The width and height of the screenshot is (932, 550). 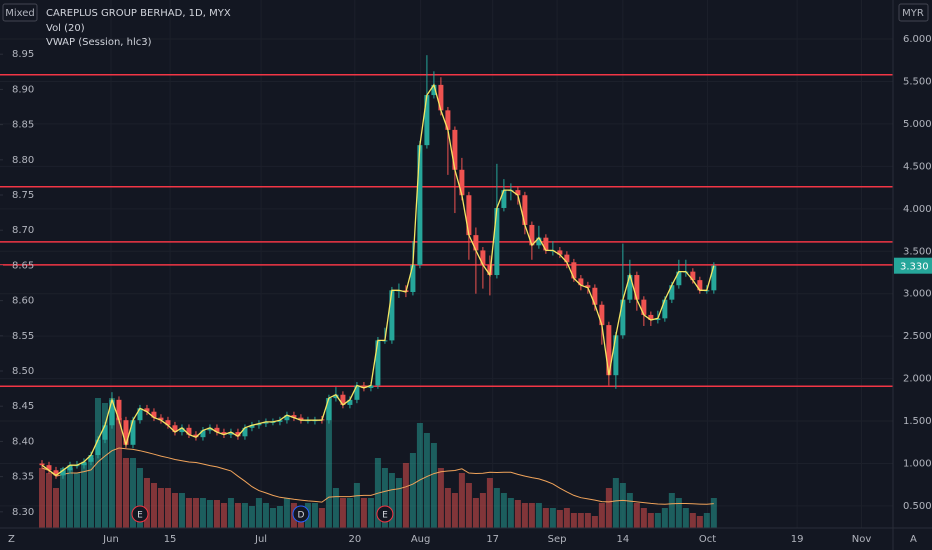 I want to click on y-tick-label: 4.500, so click(x=917, y=166).